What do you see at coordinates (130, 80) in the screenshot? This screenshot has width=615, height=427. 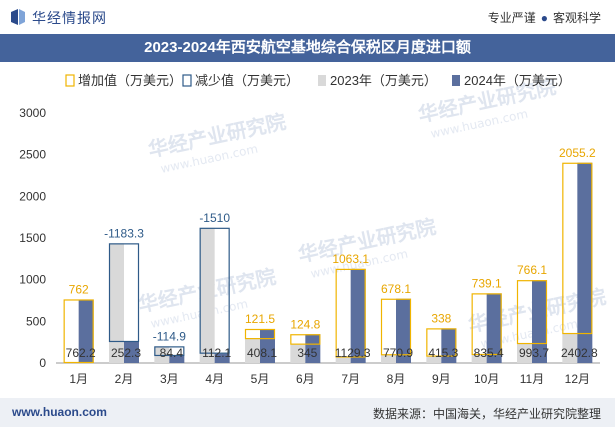 I see `legend-label: 增加值（万美元）` at bounding box center [130, 80].